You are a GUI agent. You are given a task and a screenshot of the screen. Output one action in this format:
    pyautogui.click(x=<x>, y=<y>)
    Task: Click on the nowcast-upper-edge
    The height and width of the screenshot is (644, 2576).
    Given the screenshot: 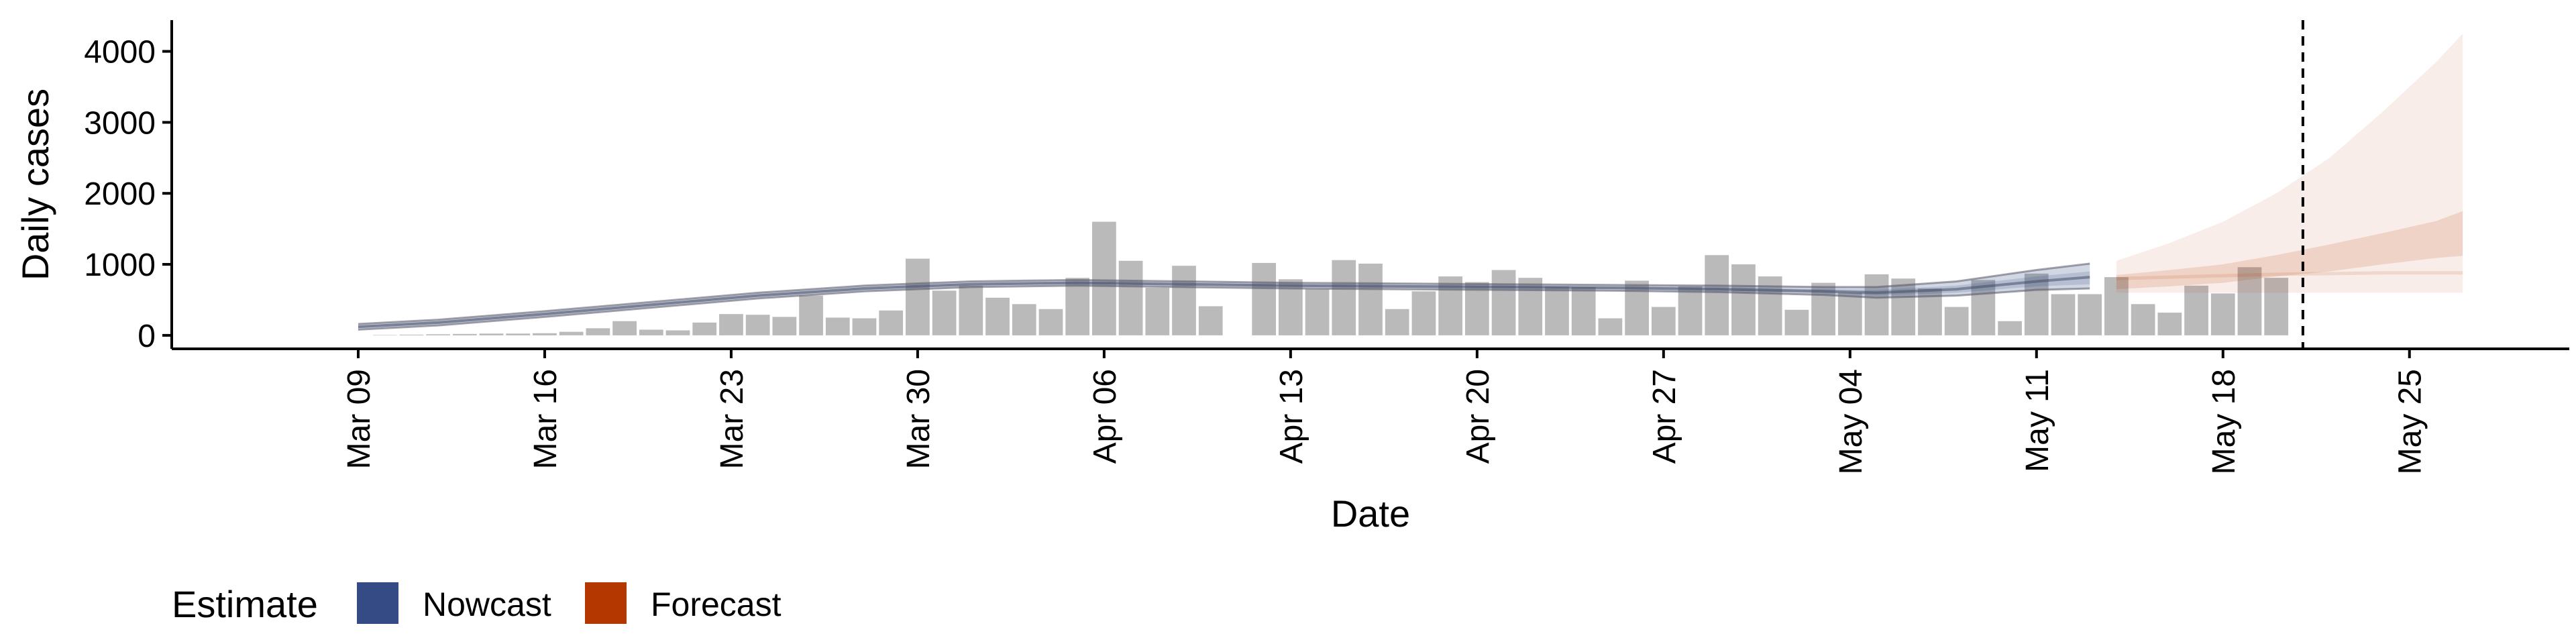 What is the action you would take?
    pyautogui.click(x=1224, y=293)
    